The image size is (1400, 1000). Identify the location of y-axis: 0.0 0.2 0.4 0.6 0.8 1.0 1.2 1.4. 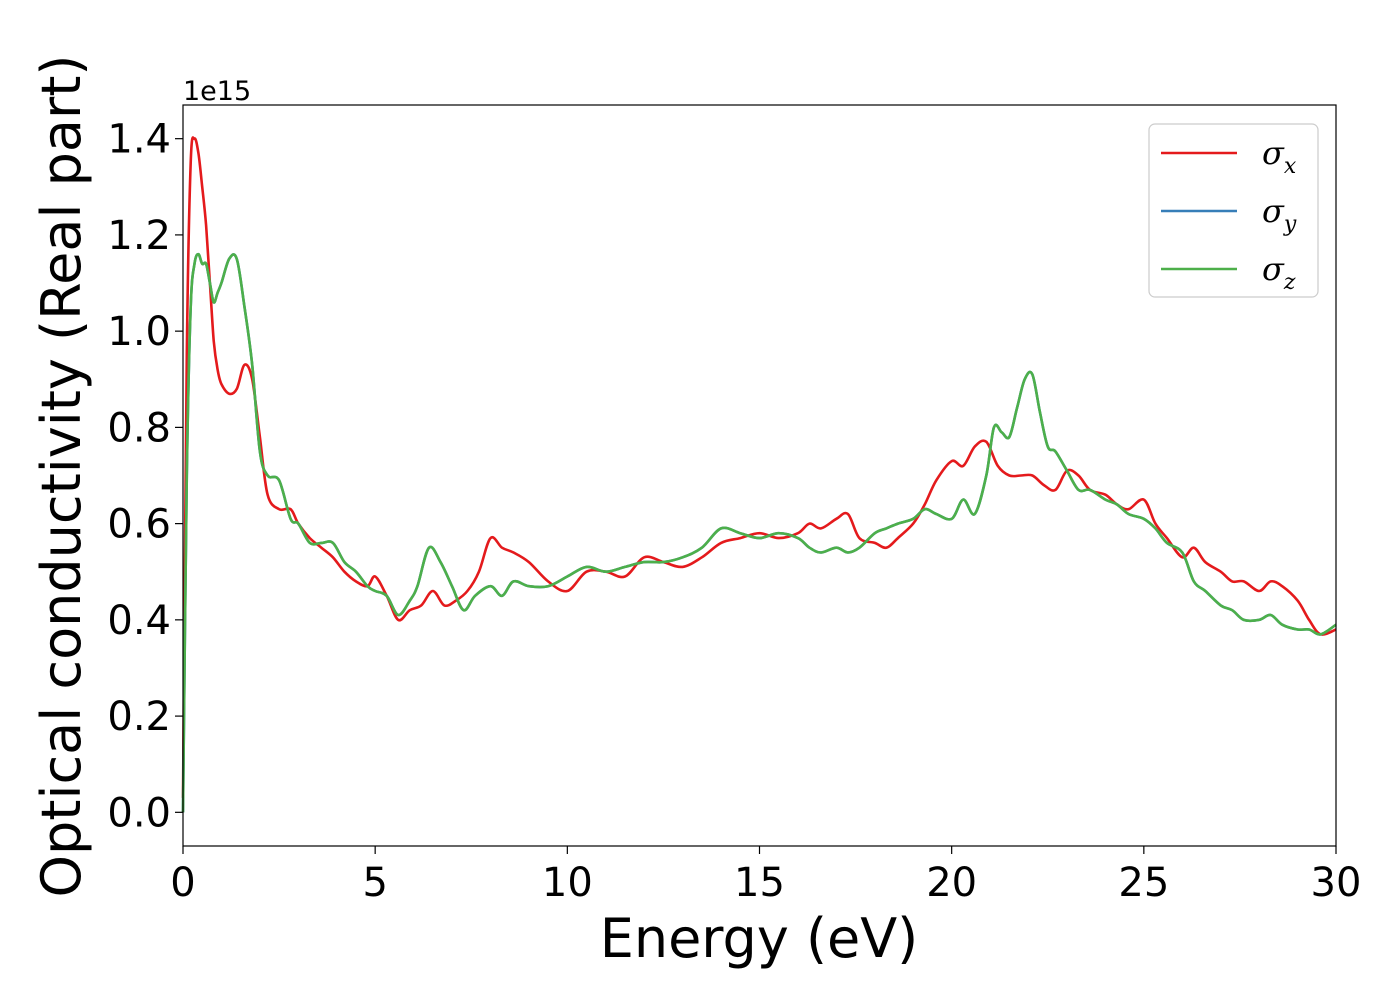
(145, 476).